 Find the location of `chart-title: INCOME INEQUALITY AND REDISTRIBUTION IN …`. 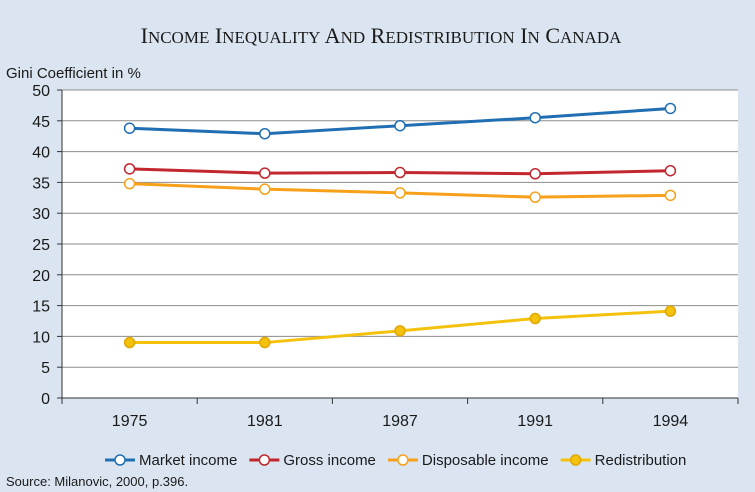

chart-title: INCOME INEQUALITY AND REDISTRIBUTION IN … is located at coordinates (381, 35).